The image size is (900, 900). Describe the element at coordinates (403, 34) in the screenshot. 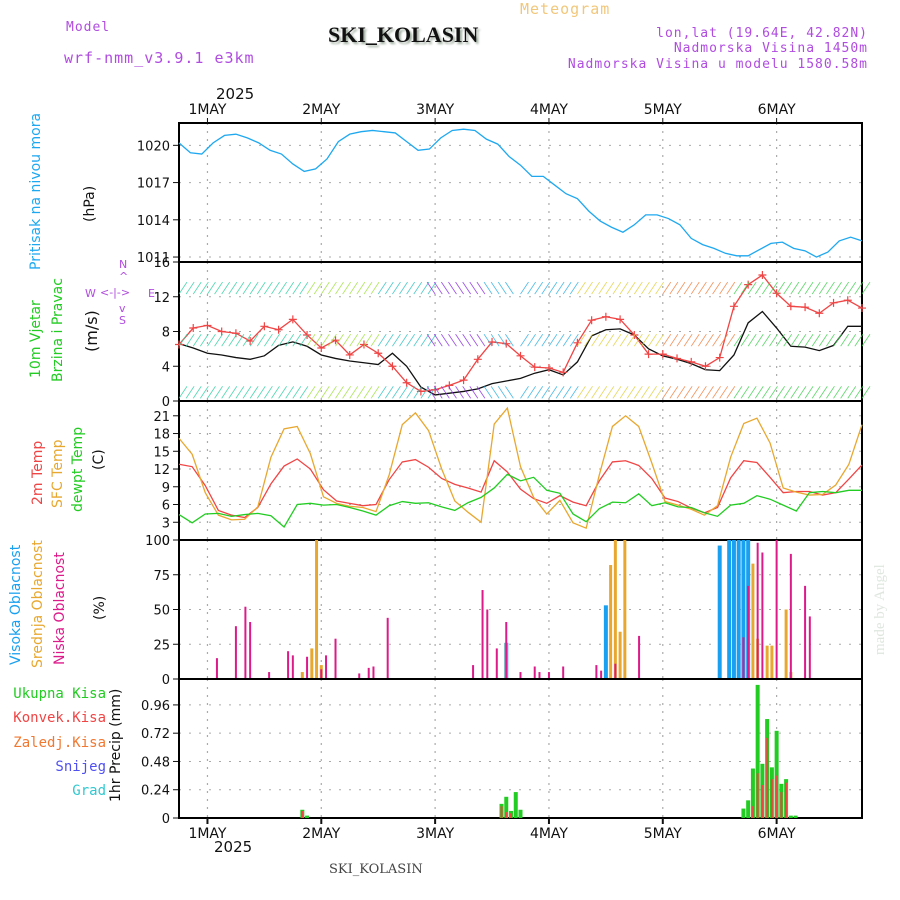

I see `station-title: SKI_KOLASIN` at that location.